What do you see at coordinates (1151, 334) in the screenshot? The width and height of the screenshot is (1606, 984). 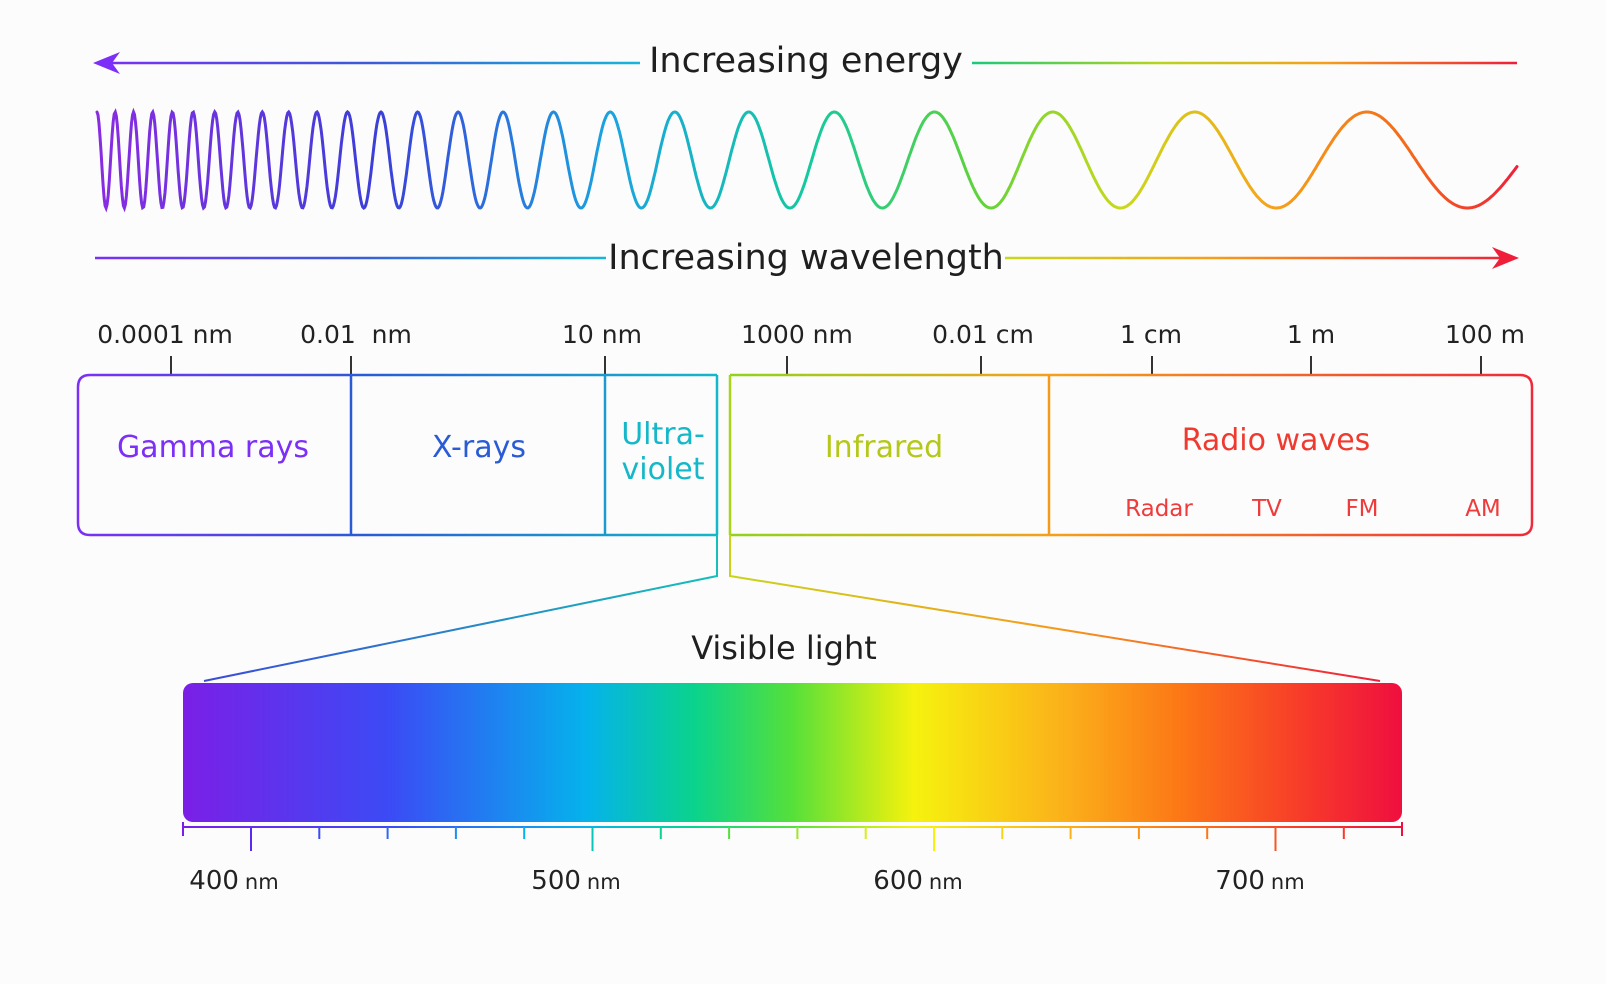 I see `scale-label: 1 cm` at bounding box center [1151, 334].